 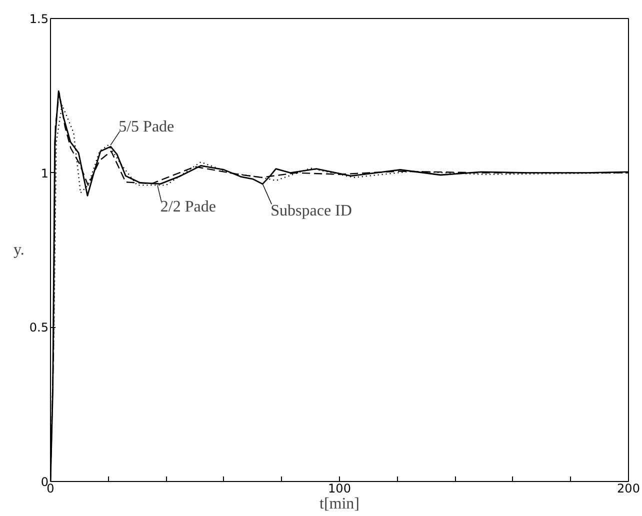 What do you see at coordinates (339, 489) in the screenshot?
I see `x-tick-label: 100` at bounding box center [339, 489].